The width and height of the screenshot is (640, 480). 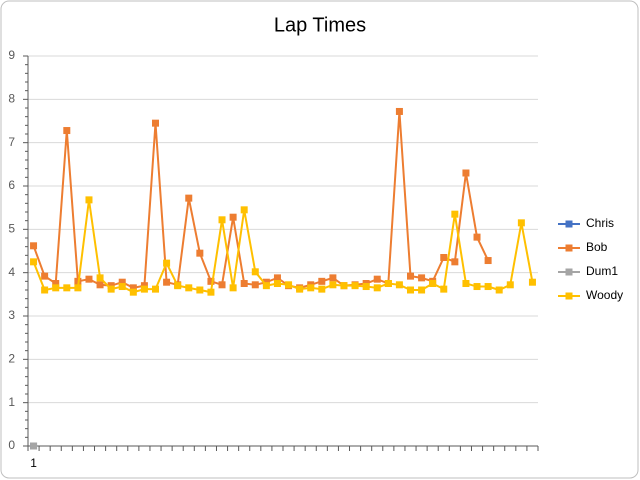 What do you see at coordinates (11, 402) in the screenshot?
I see `y-tick-label: 1` at bounding box center [11, 402].